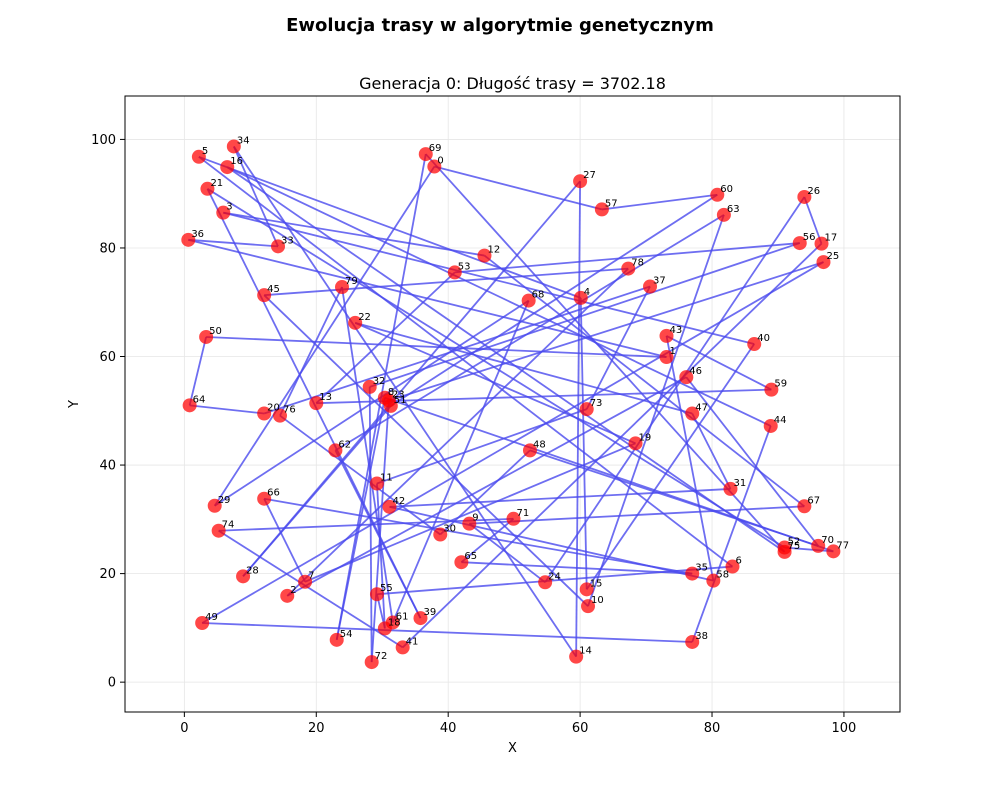  I want to click on city-label-58: 58, so click(722, 575).